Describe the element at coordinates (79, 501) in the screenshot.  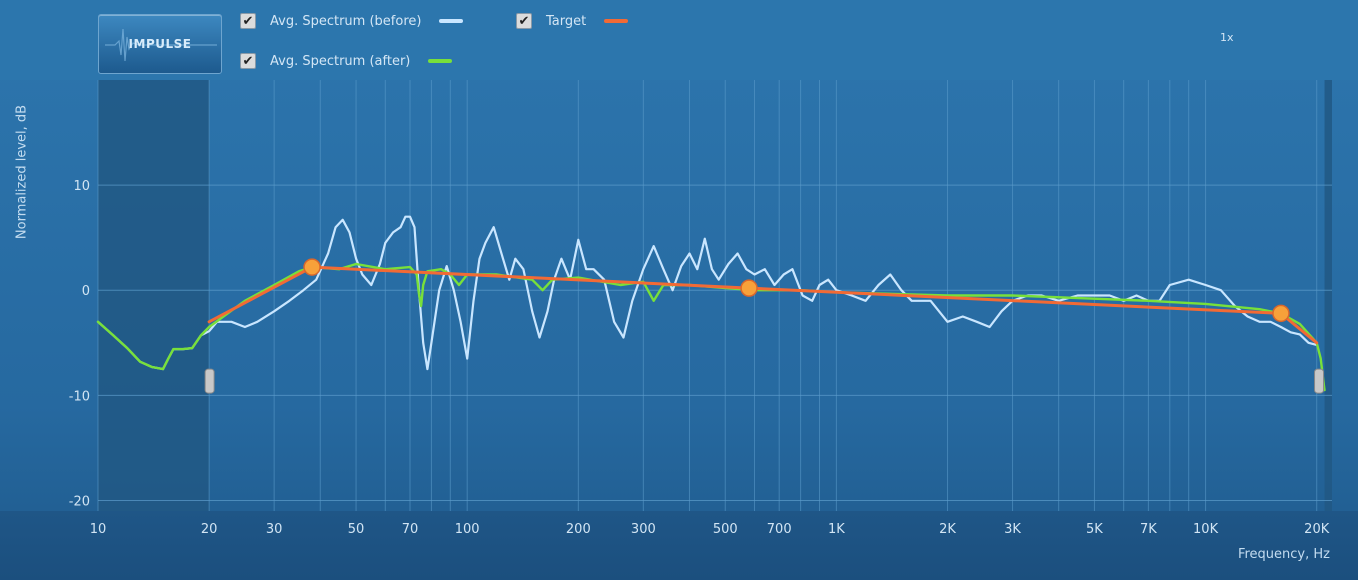
I see `y-tick-label: -20` at that location.